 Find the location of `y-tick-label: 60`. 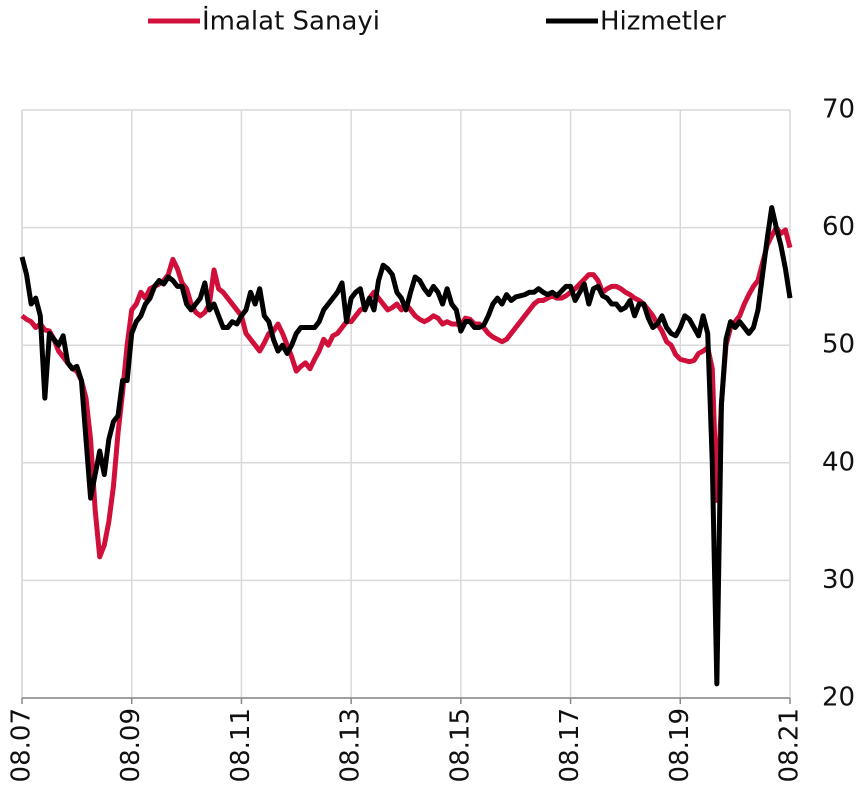

y-tick-label: 60 is located at coordinates (838, 227).